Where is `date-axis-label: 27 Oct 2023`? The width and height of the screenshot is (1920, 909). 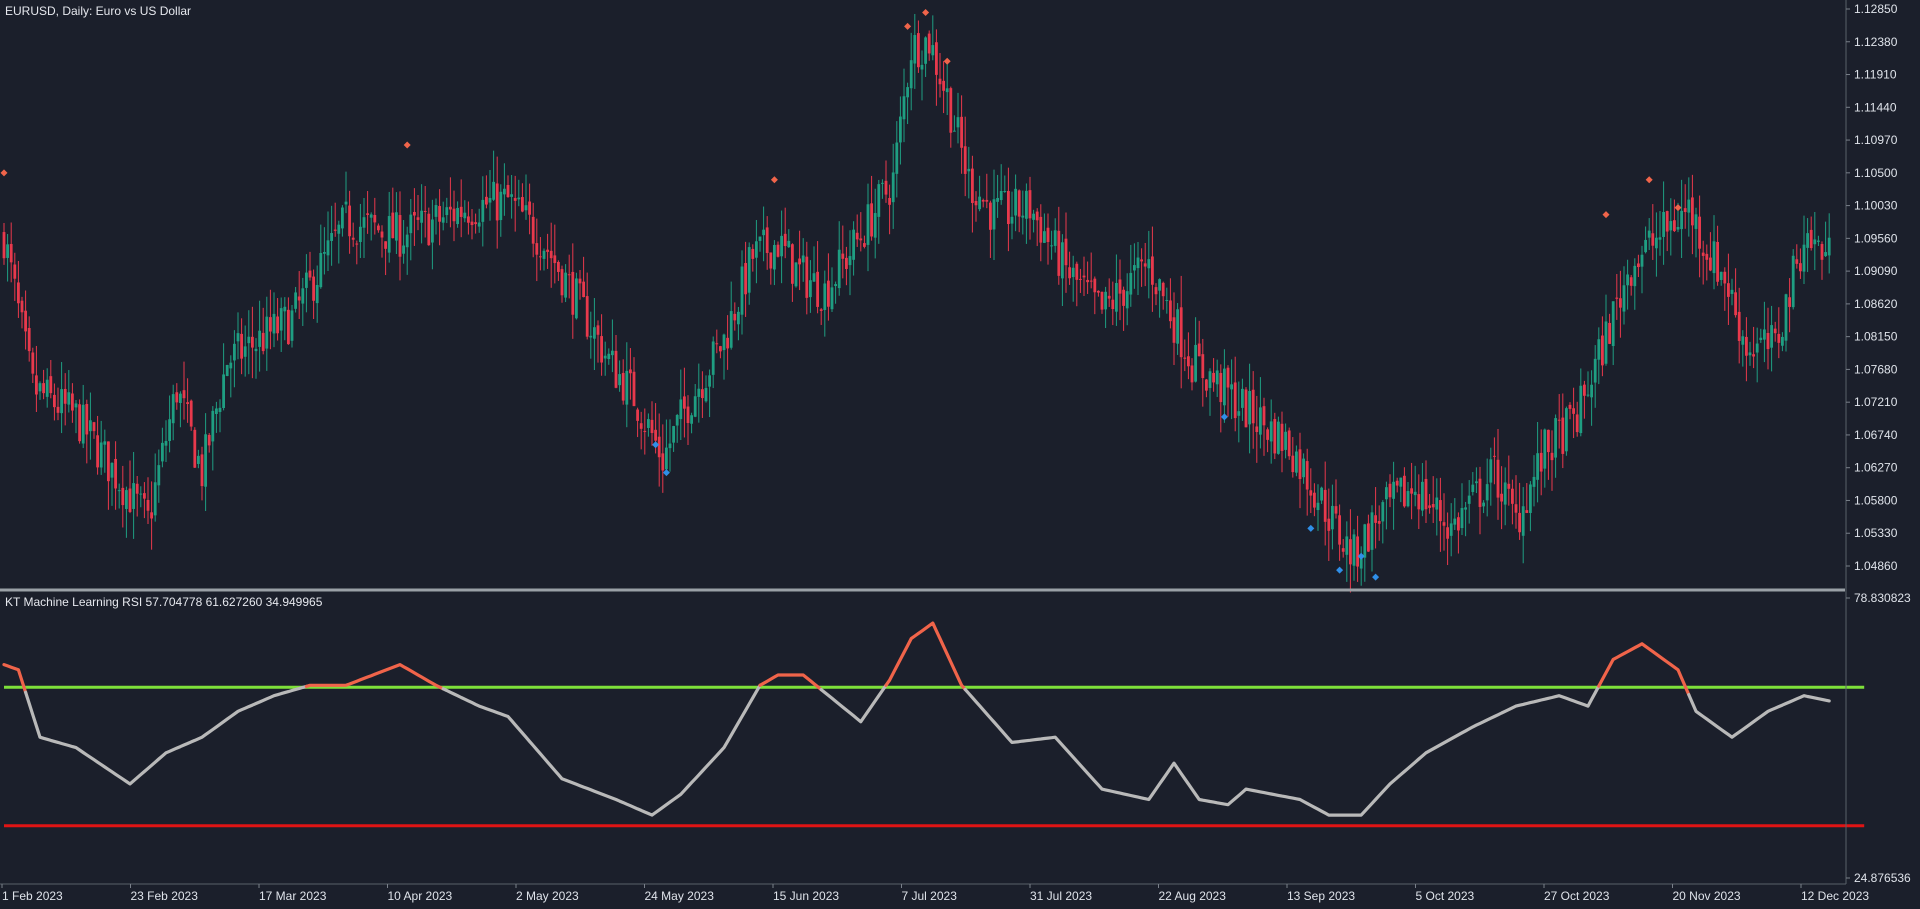 date-axis-label: 27 Oct 2023 is located at coordinates (1577, 896).